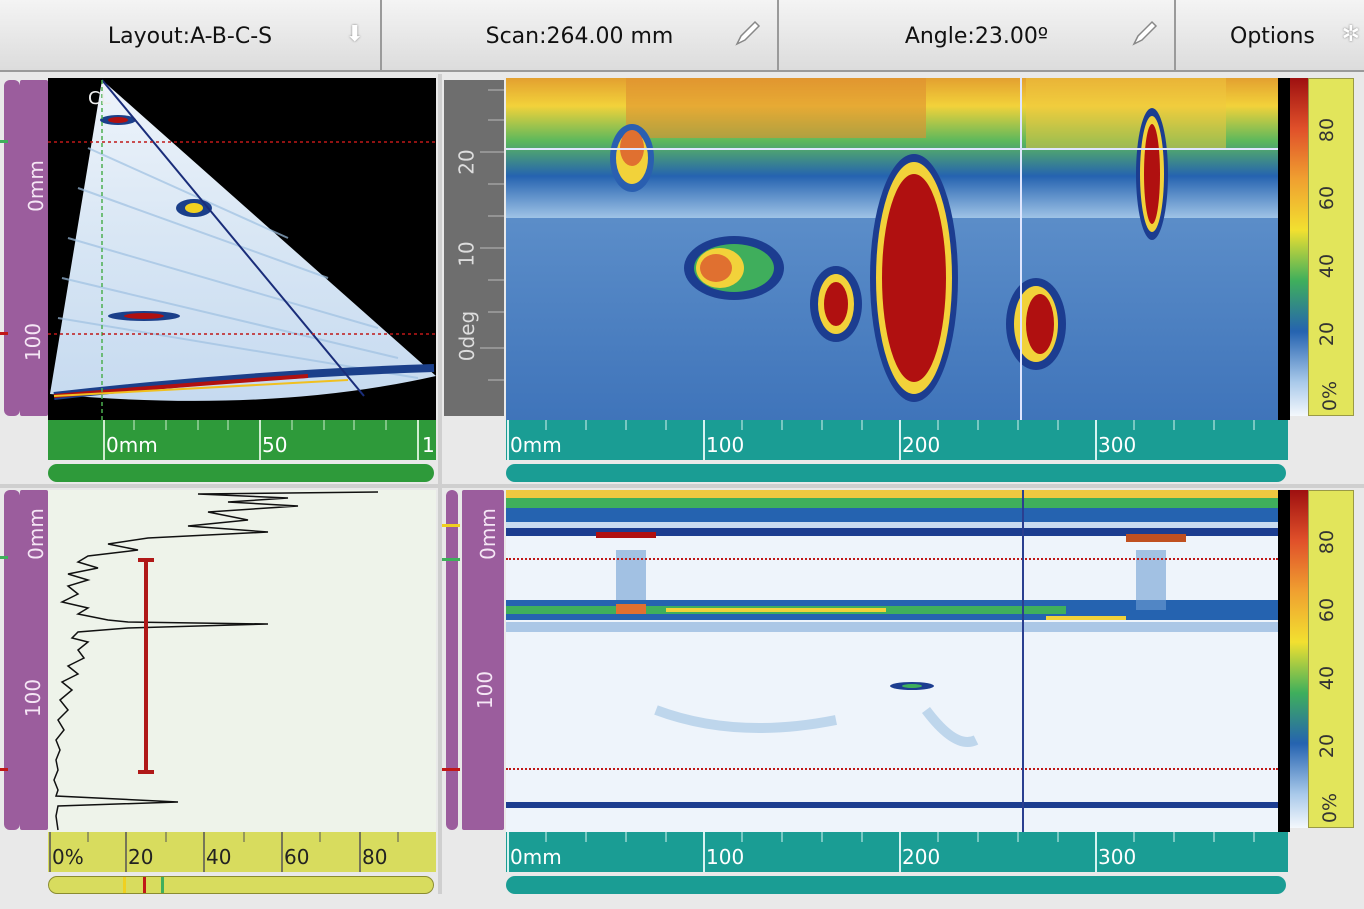 The width and height of the screenshot is (1364, 909). I want to click on cscan-scan-ruler: 0mm 100 200 300, so click(897, 852).